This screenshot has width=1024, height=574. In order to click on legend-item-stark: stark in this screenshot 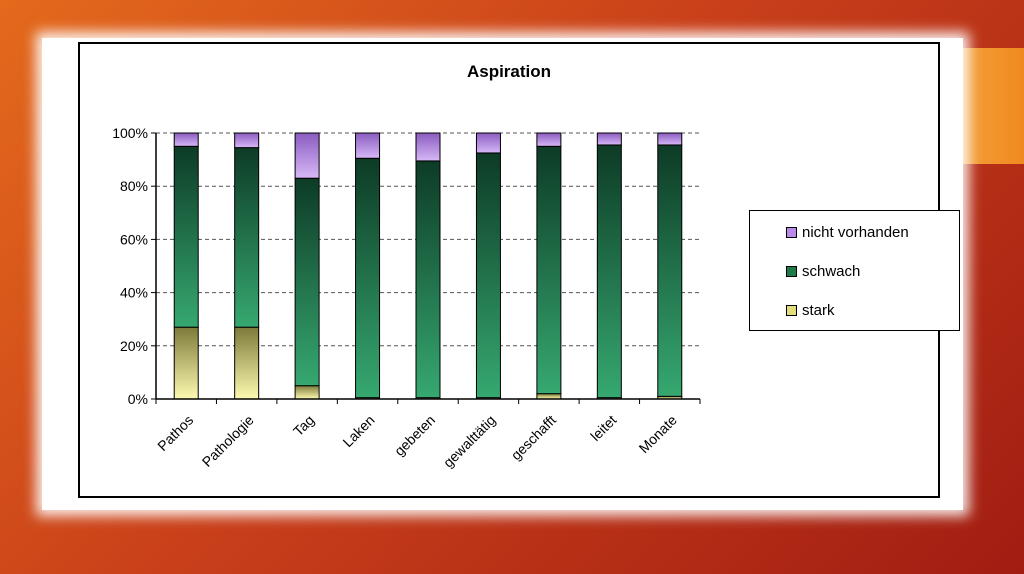, I will do `click(810, 310)`.